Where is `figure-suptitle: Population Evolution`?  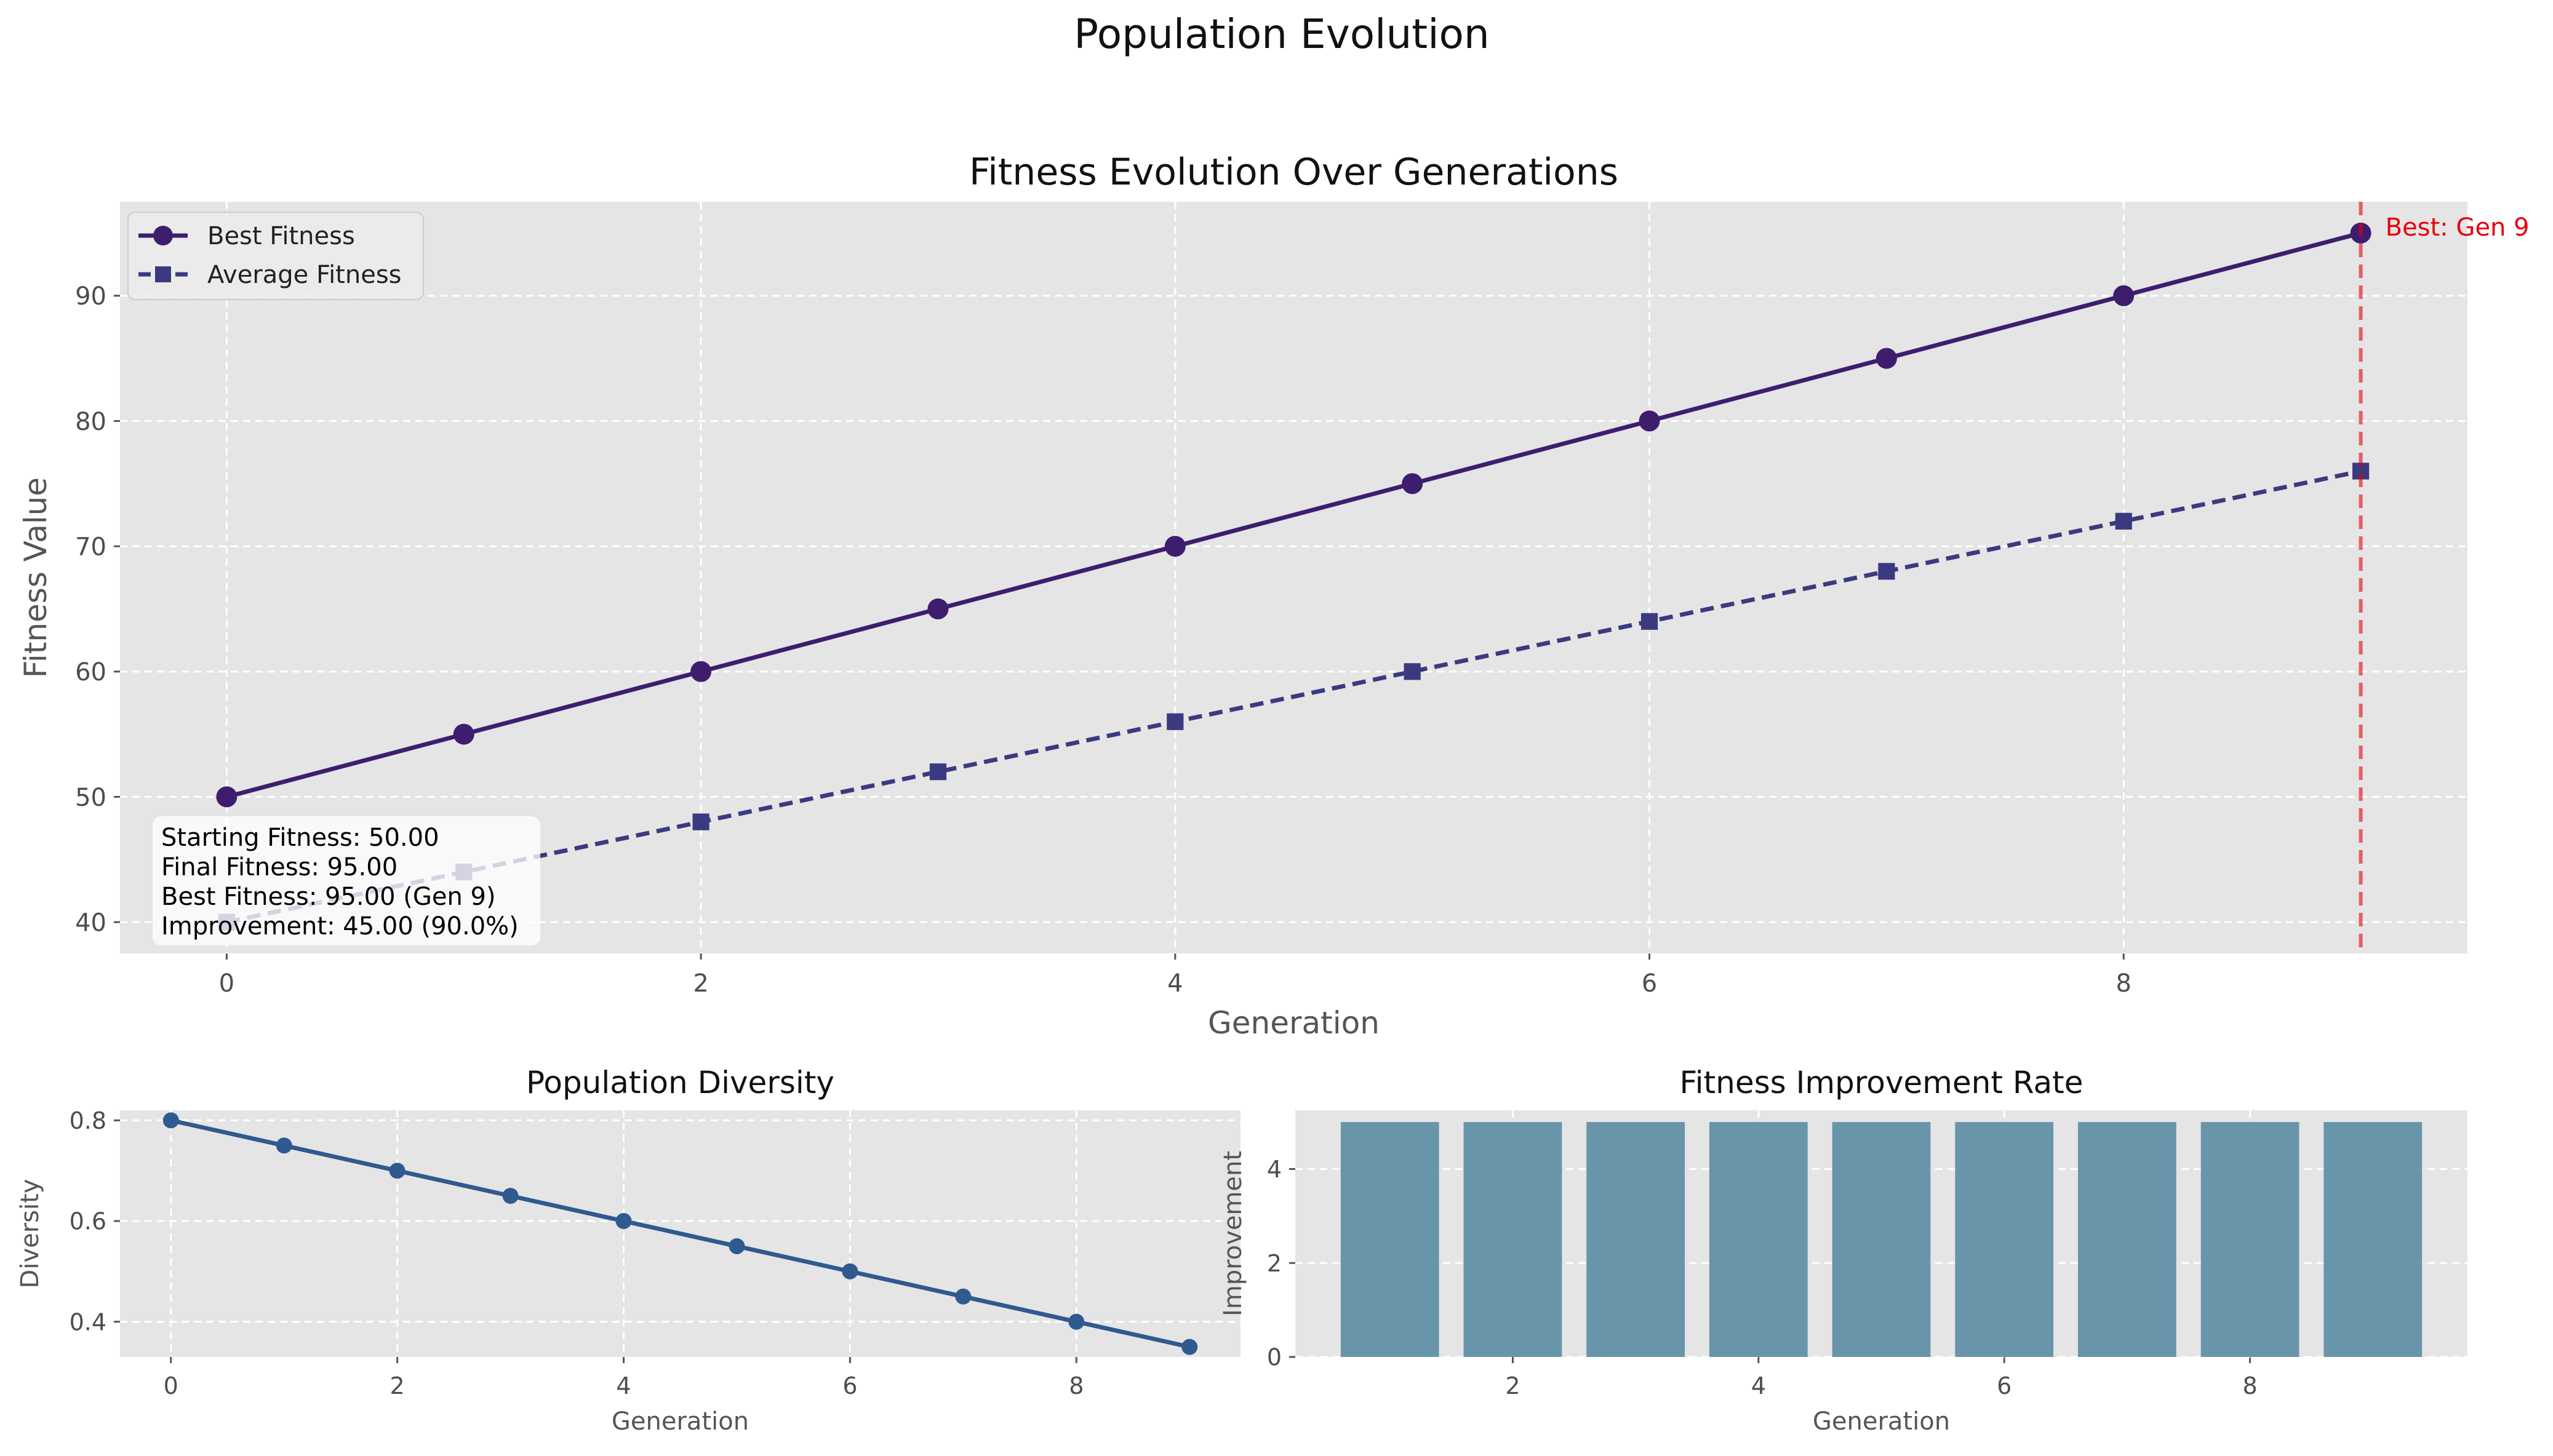
figure-suptitle: Population Evolution is located at coordinates (1282, 34).